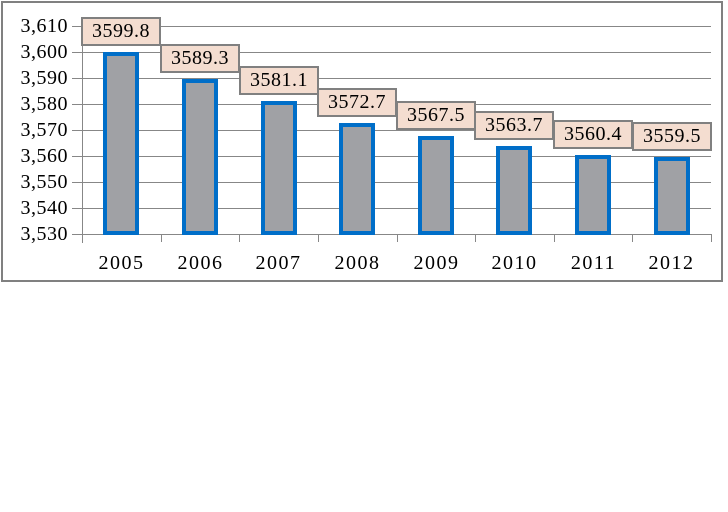 The image size is (728, 512). What do you see at coordinates (672, 196) in the screenshot?
I see `bar-2012` at bounding box center [672, 196].